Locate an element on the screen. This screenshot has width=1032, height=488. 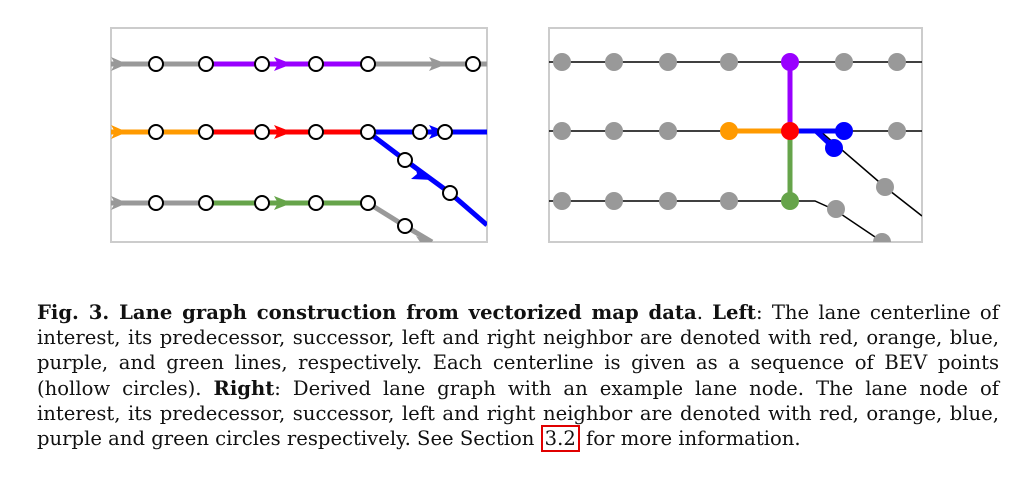
predecessor-node is located at coordinates (729, 131).